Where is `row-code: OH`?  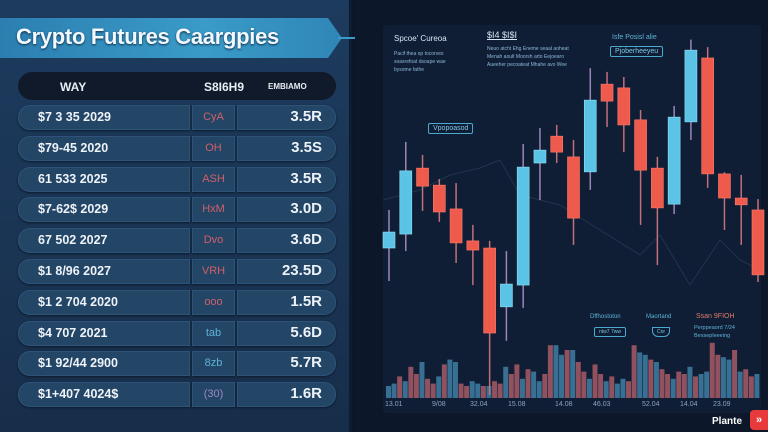
row-code: OH is located at coordinates (213, 147).